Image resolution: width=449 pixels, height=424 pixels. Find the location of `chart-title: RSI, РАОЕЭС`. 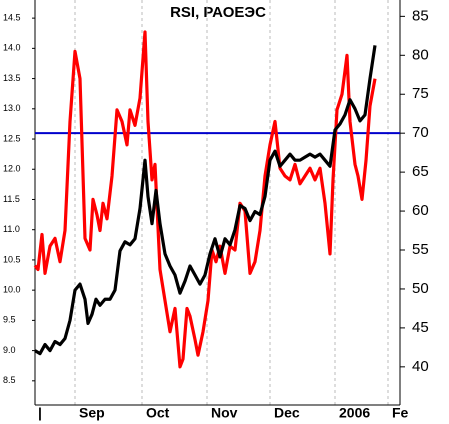

chart-title: RSI, РАОЕЭС is located at coordinates (218, 12).